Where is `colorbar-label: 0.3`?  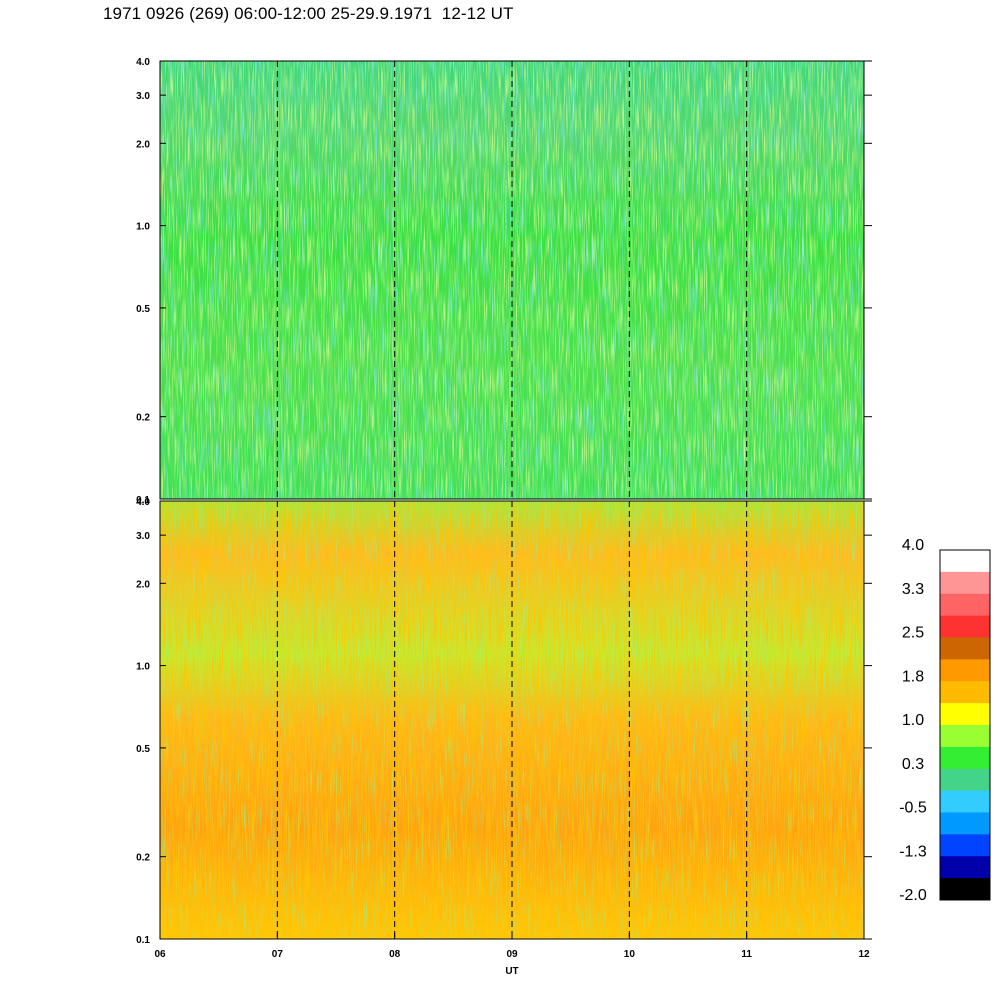
colorbar-label: 0.3 is located at coordinates (913, 764).